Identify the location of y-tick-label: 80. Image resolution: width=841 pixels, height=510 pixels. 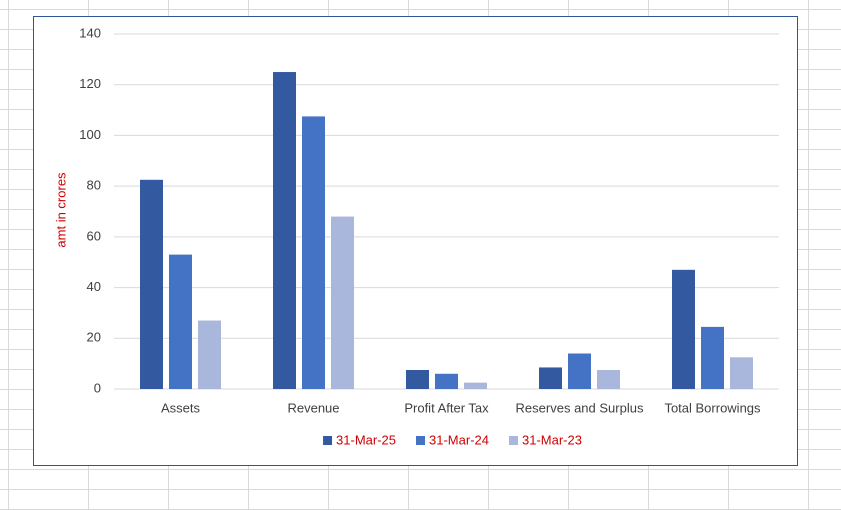
(94, 185).